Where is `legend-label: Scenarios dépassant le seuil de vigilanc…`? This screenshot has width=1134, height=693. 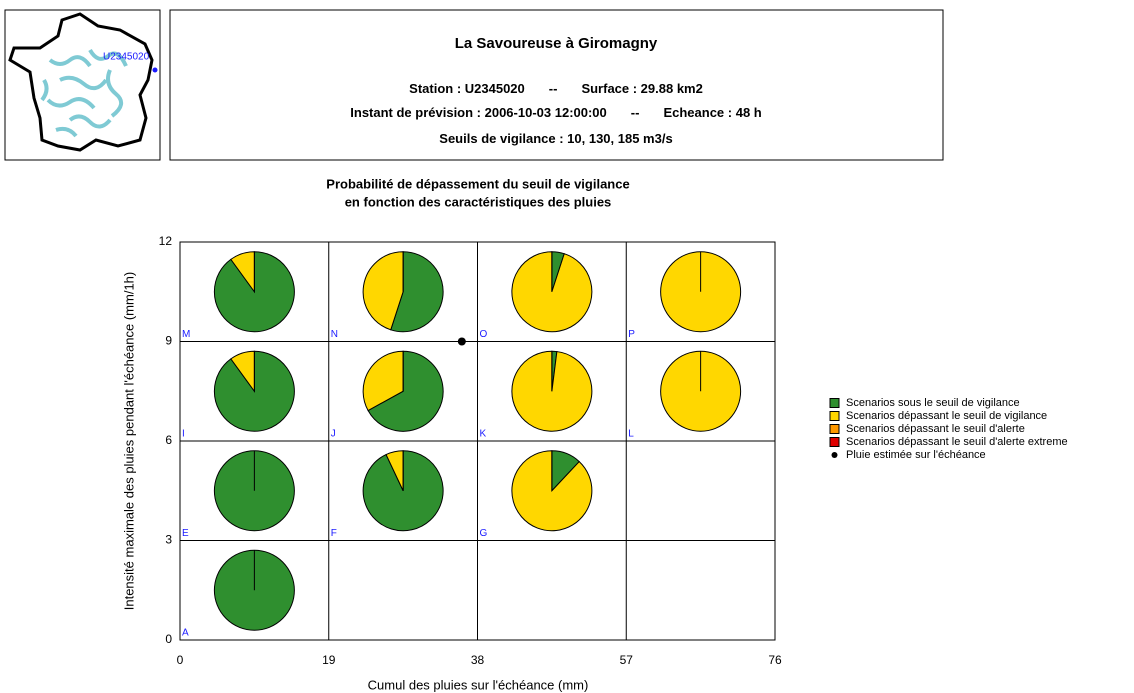 legend-label: Scenarios dépassant le seuil de vigilanc… is located at coordinates (946, 416).